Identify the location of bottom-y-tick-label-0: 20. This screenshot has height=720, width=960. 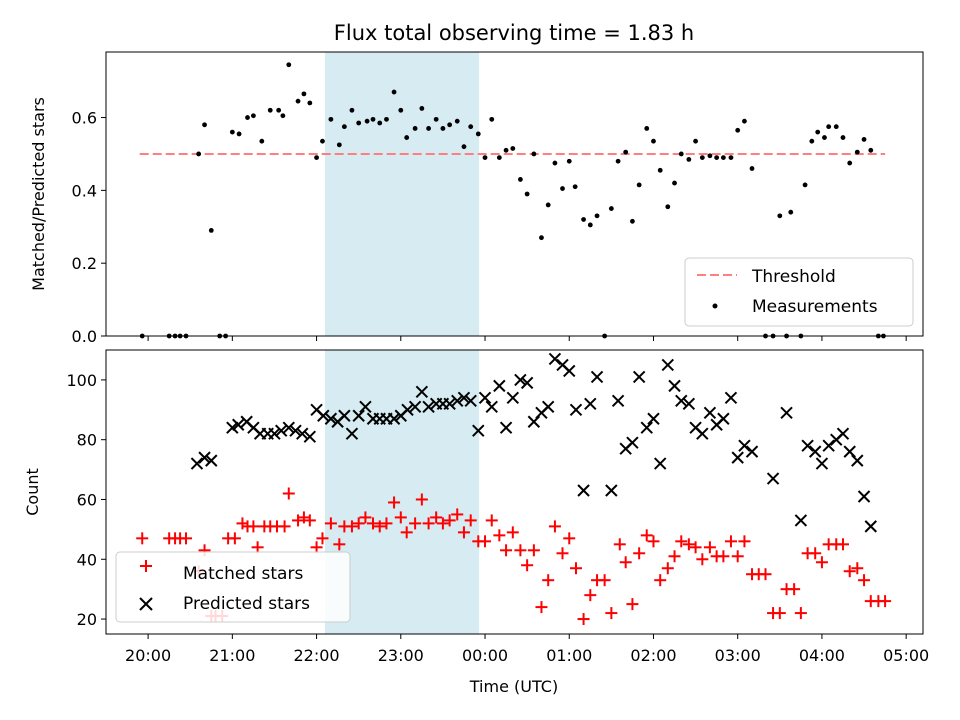
(87, 619).